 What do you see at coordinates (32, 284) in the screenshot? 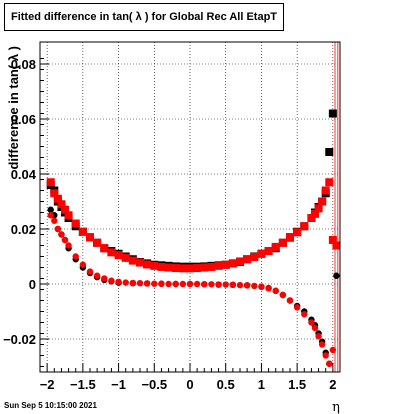
I see `y-tick-label: 0` at bounding box center [32, 284].